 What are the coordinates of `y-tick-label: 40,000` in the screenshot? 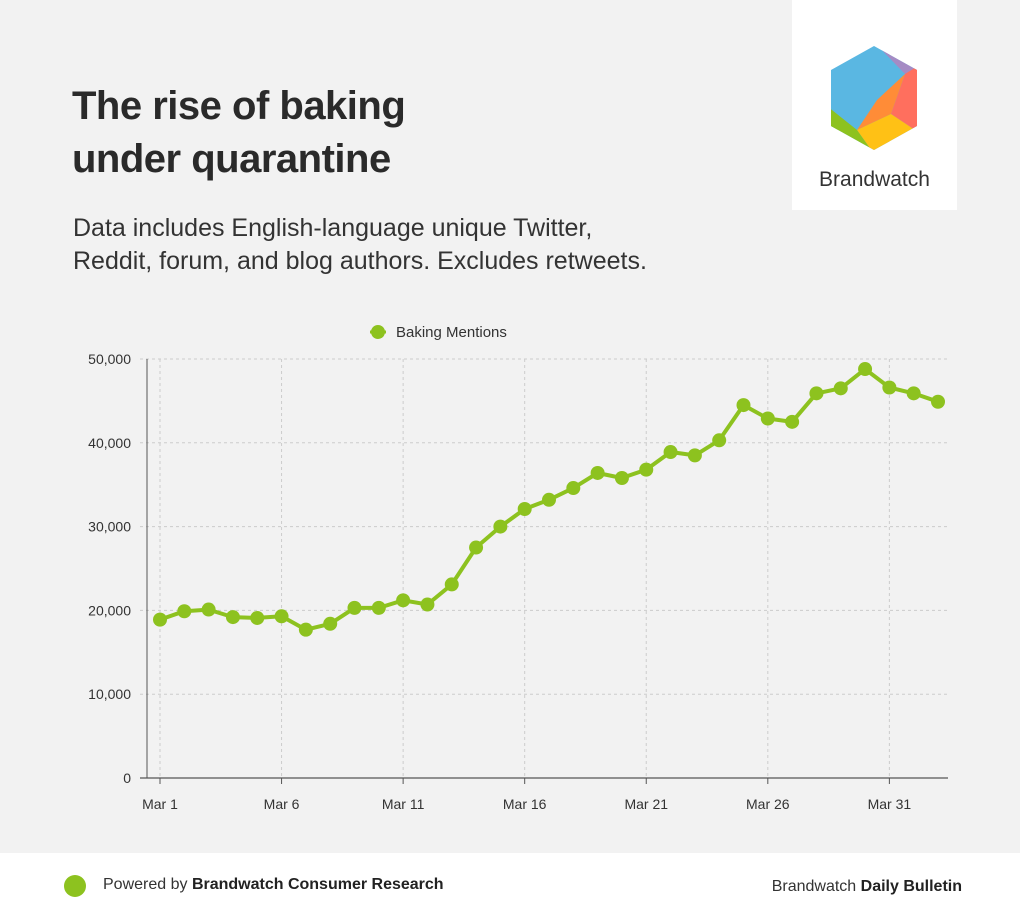 It's located at (109, 443).